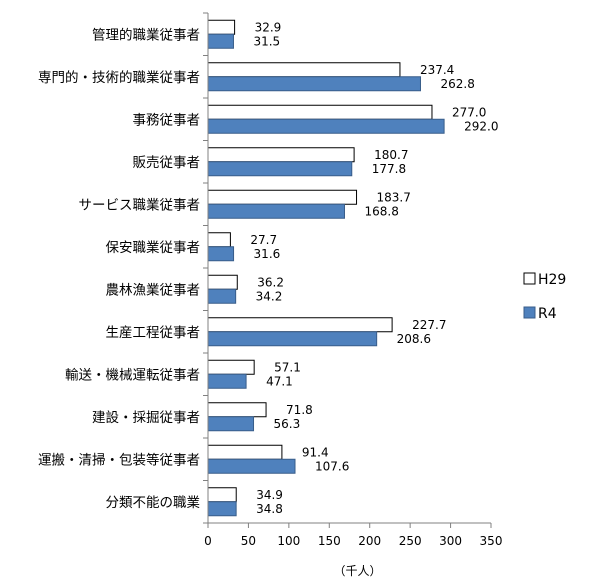 The width and height of the screenshot is (607, 582). What do you see at coordinates (469, 112) in the screenshot?
I see `data-label-h29: 277.0` at bounding box center [469, 112].